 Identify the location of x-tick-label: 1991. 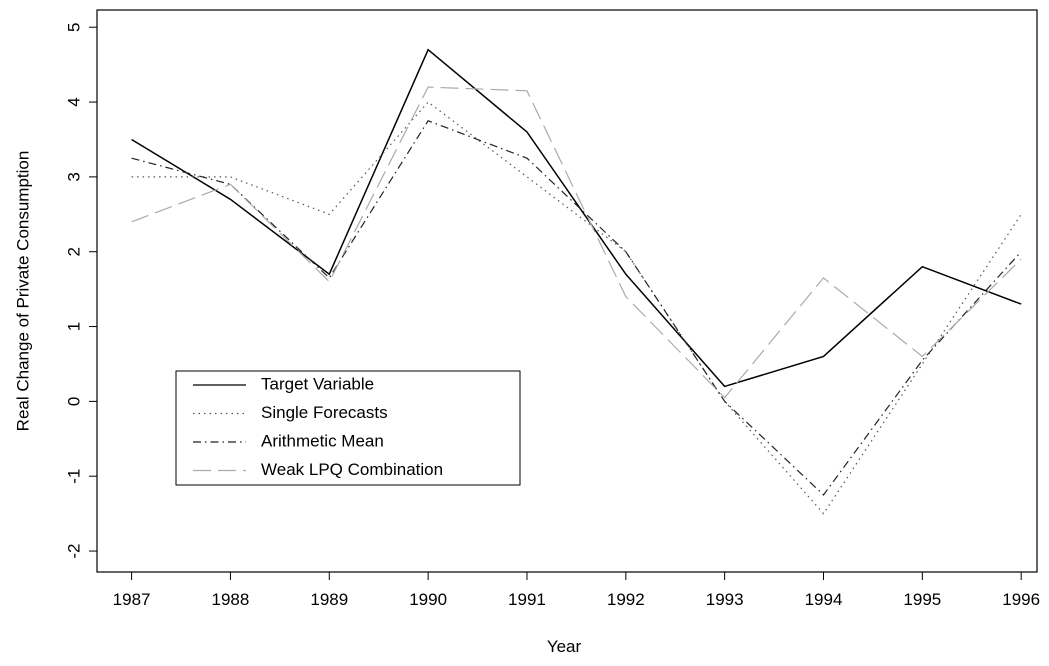
(527, 599).